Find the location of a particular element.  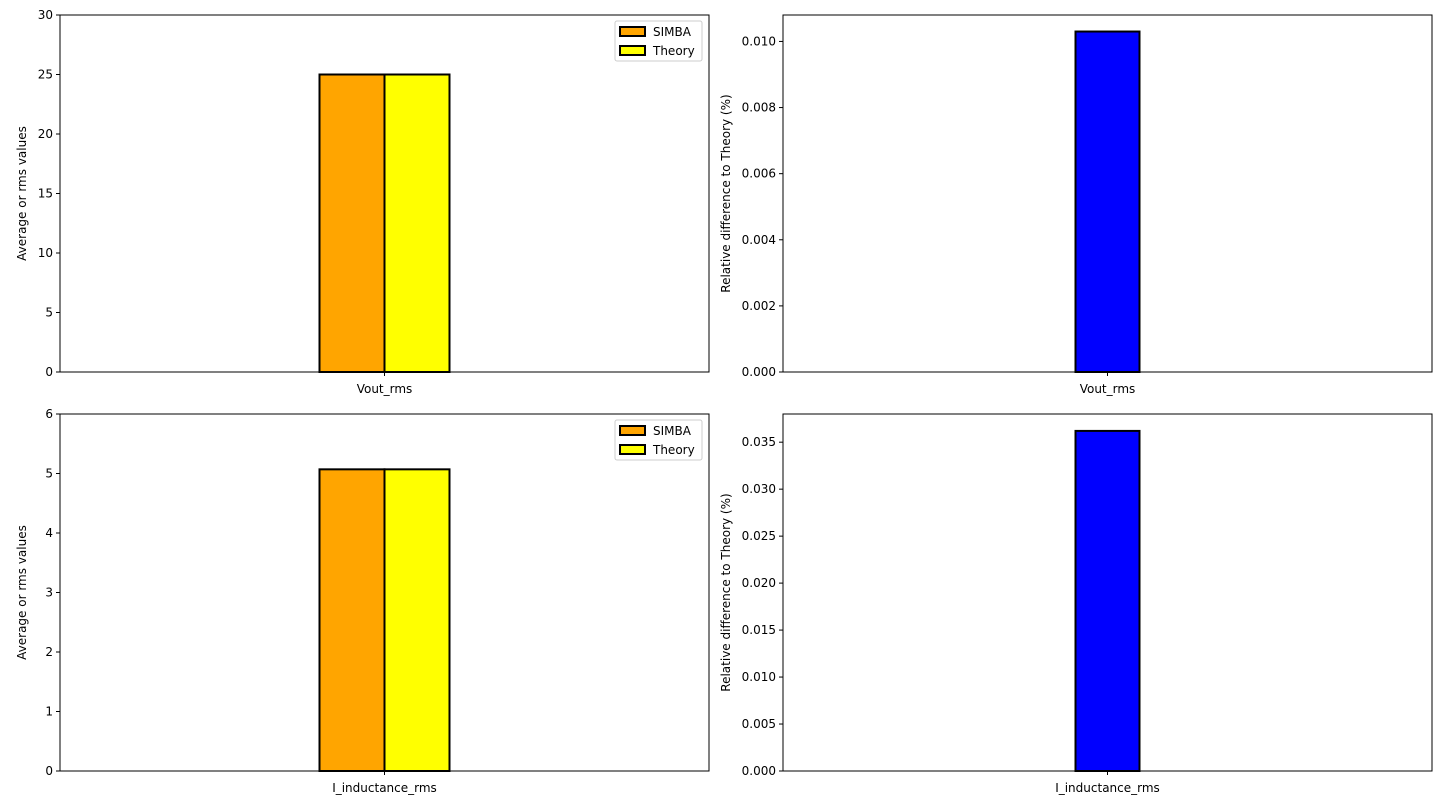

y-tick-label: 0.025 is located at coordinates (759, 536).